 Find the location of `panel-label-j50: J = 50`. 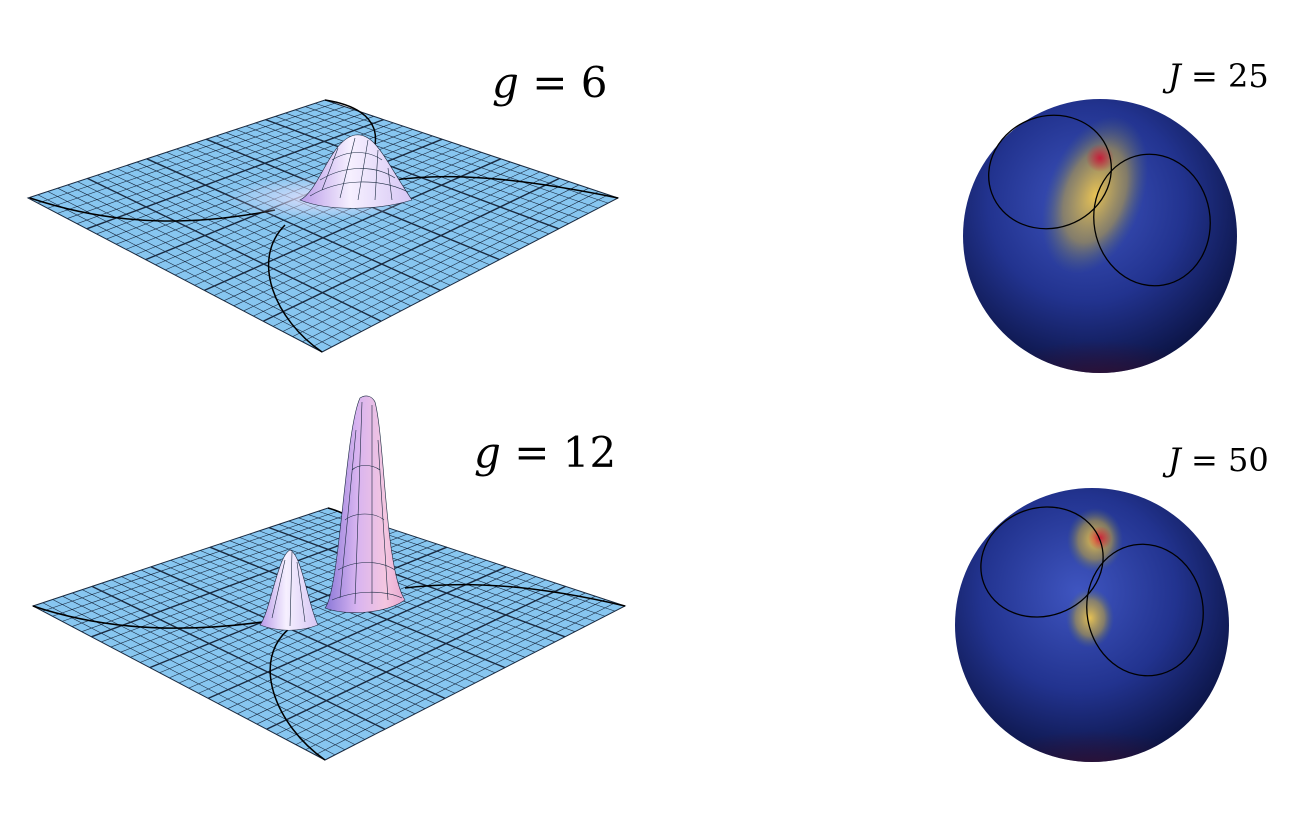

panel-label-j50: J = 50 is located at coordinates (1218, 460).